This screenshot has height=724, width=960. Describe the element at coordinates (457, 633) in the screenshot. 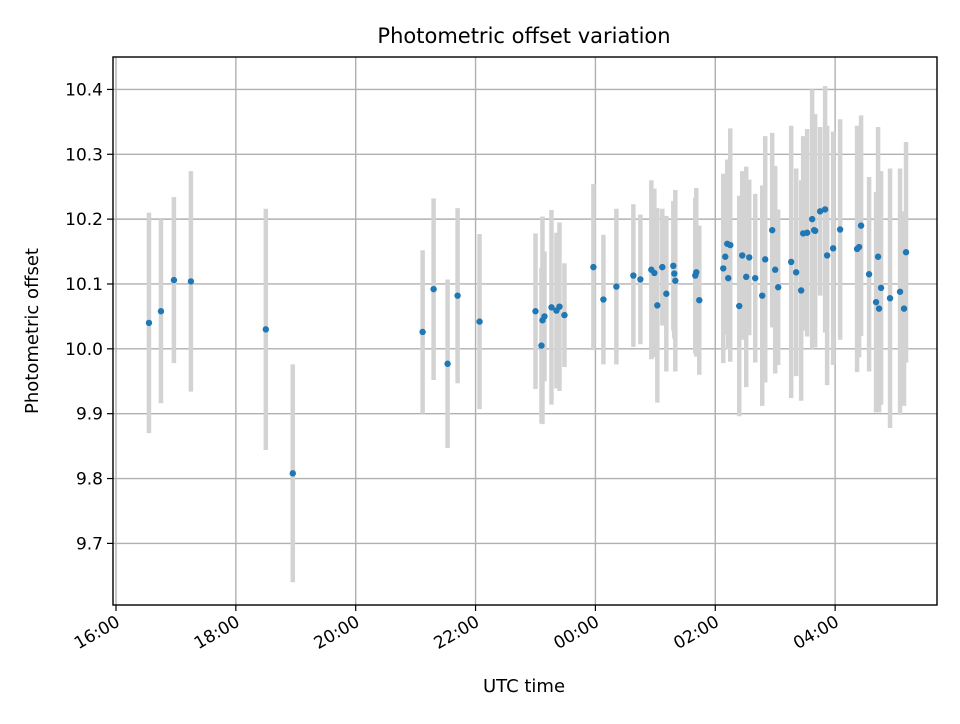

I see `x-tick-label: 22:00` at that location.